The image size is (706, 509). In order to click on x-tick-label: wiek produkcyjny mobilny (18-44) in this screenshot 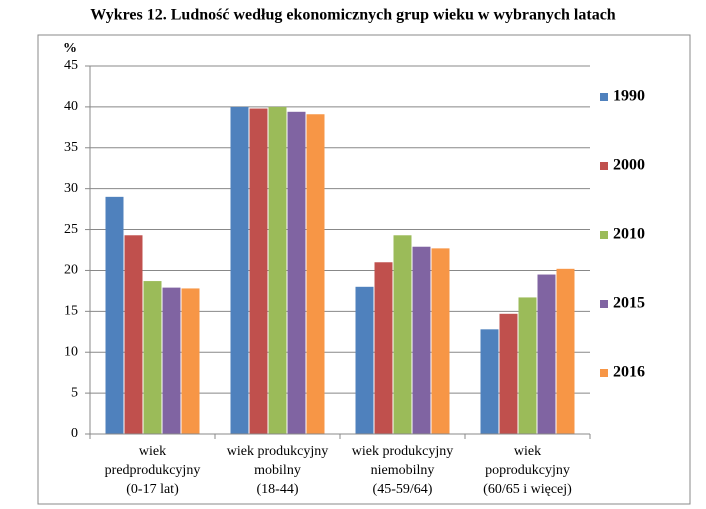, I will do `click(277, 470)`.